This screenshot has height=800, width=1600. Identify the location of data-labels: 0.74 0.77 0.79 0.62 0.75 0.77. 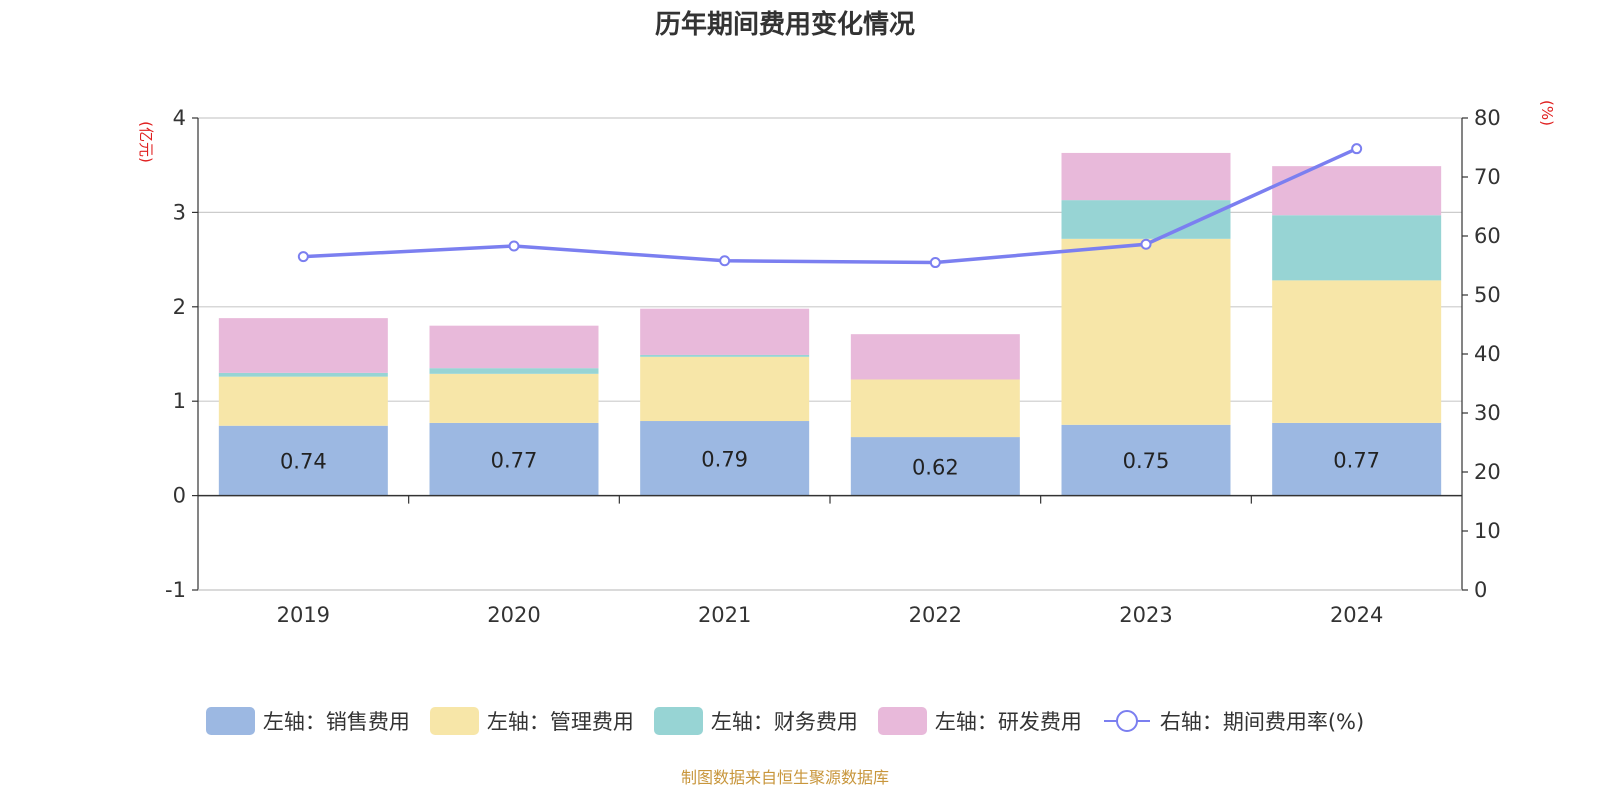
(830, 463).